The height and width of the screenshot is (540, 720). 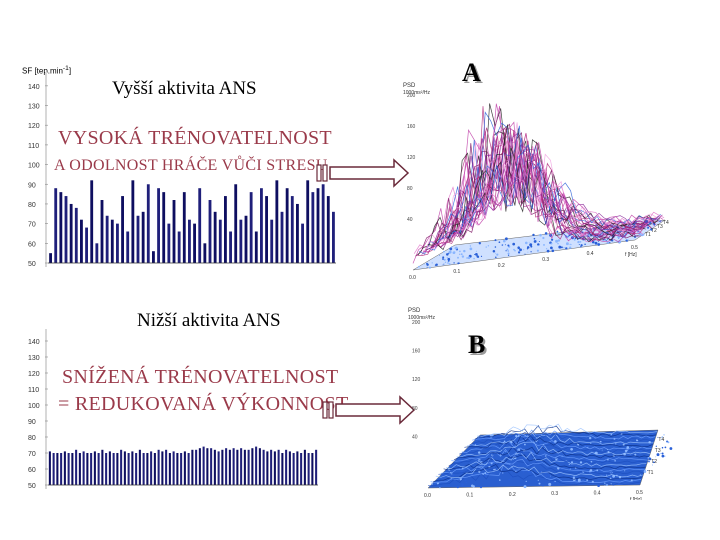 I want to click on y-tick-label: 100, so click(x=34, y=166).